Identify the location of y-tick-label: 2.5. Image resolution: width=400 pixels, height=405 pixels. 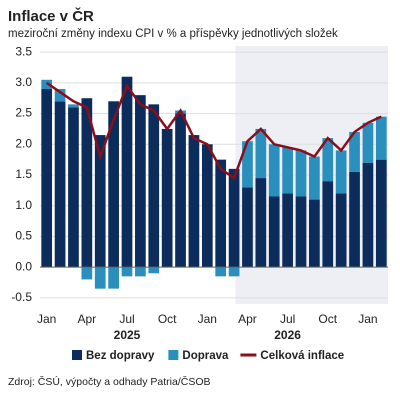
(23, 113).